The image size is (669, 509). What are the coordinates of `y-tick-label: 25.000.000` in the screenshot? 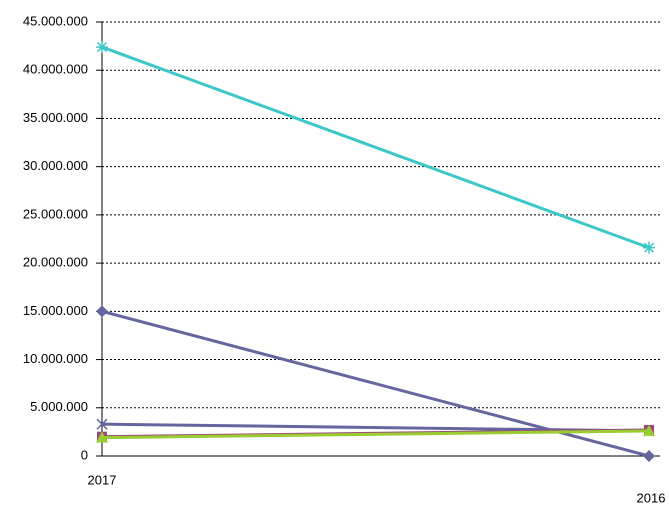 It's located at (55, 213).